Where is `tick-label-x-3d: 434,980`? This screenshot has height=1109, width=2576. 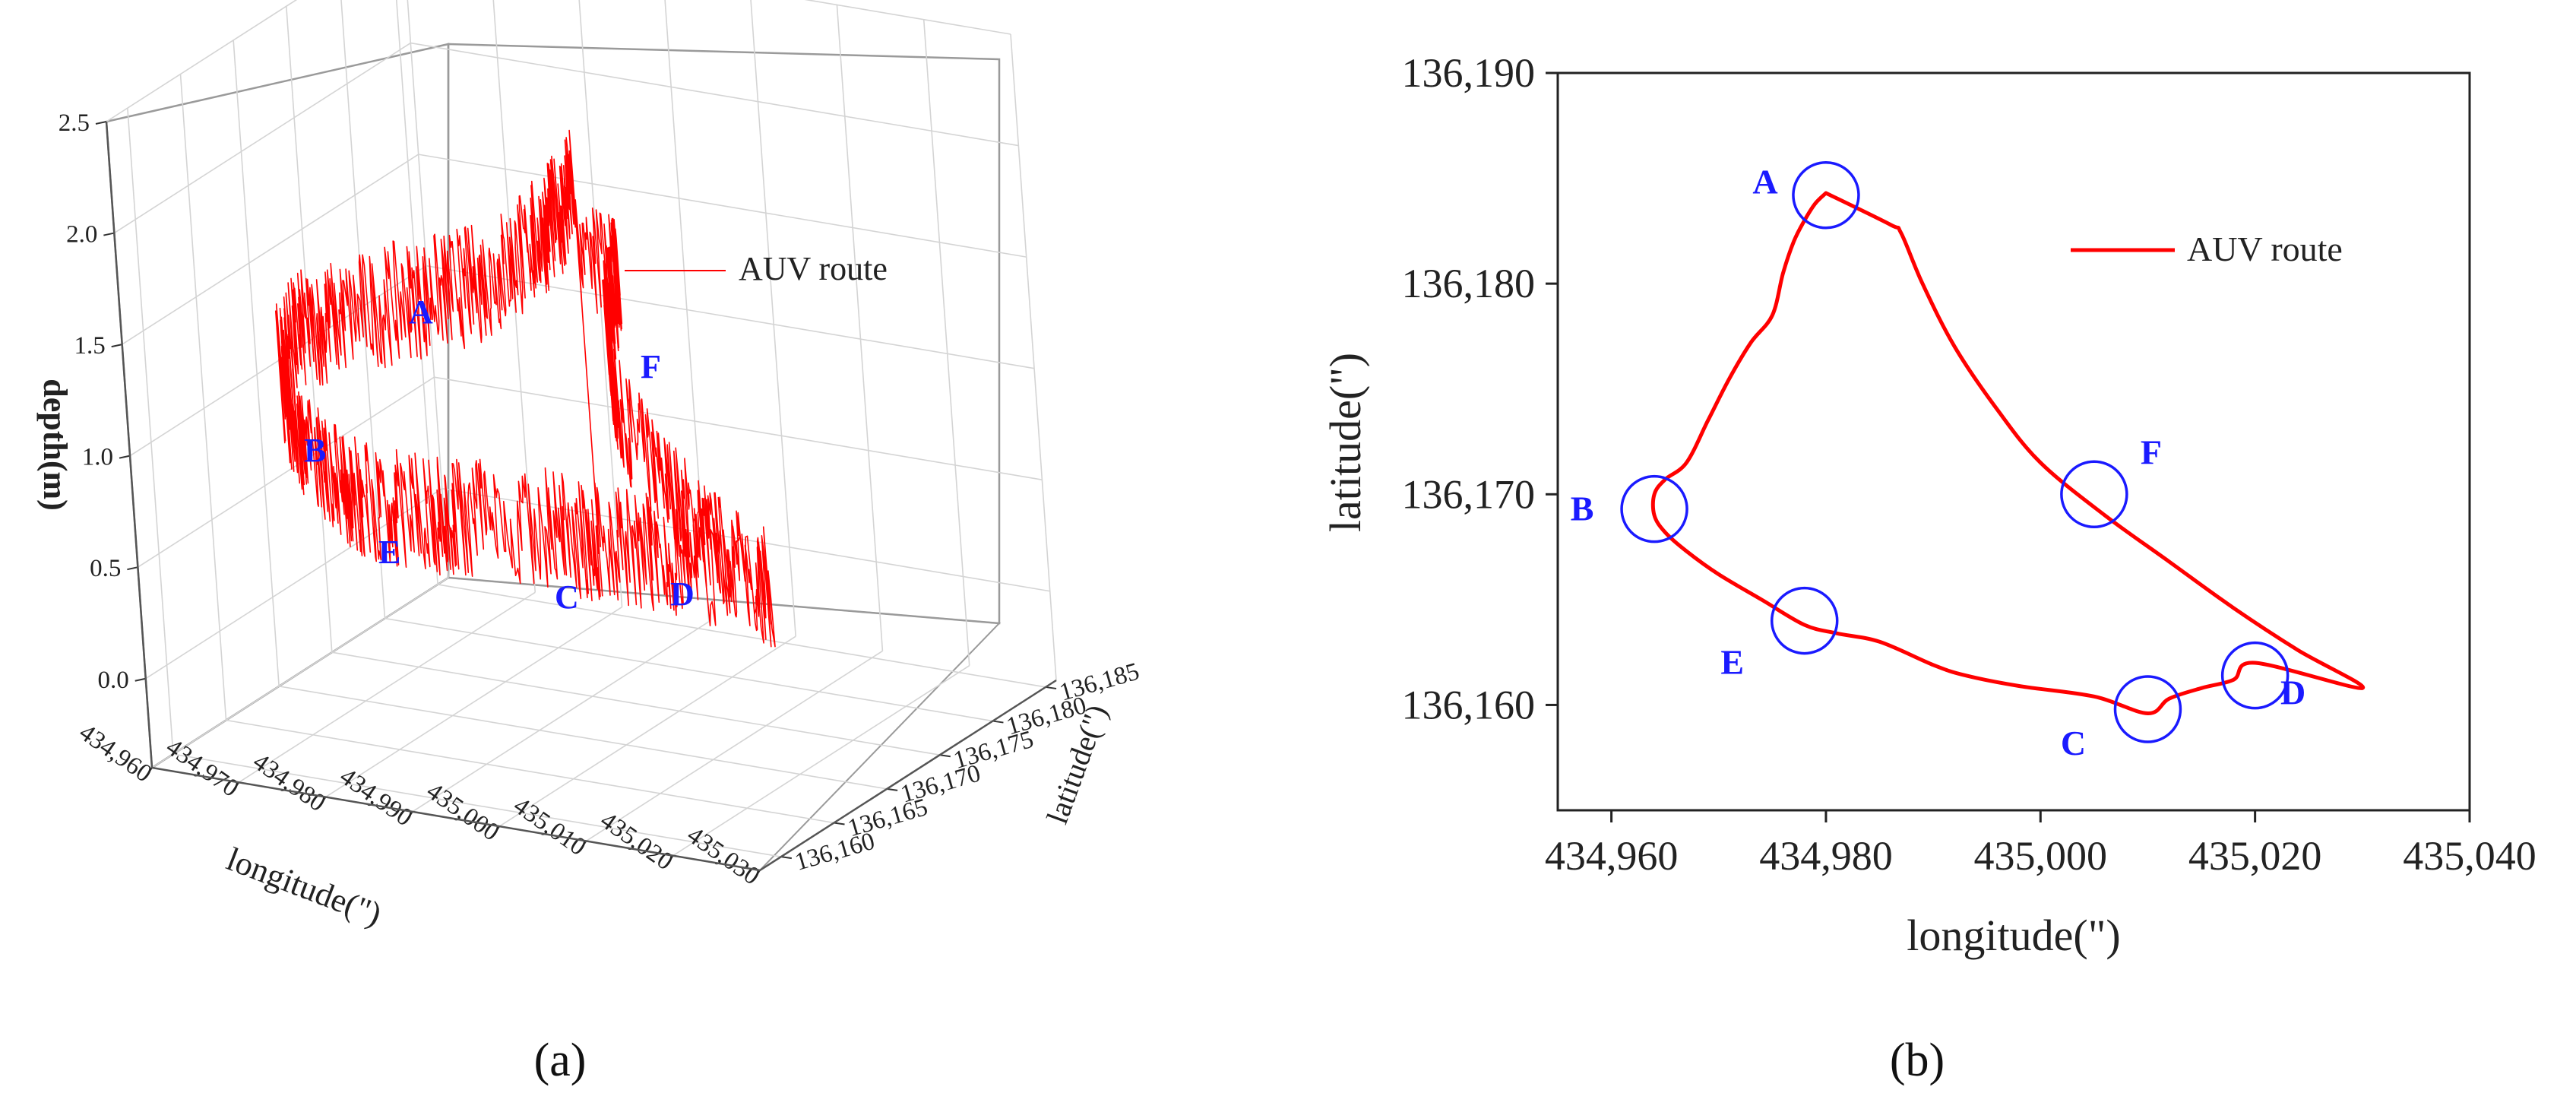
tick-label-x-3d: 434,980 is located at coordinates (289, 782).